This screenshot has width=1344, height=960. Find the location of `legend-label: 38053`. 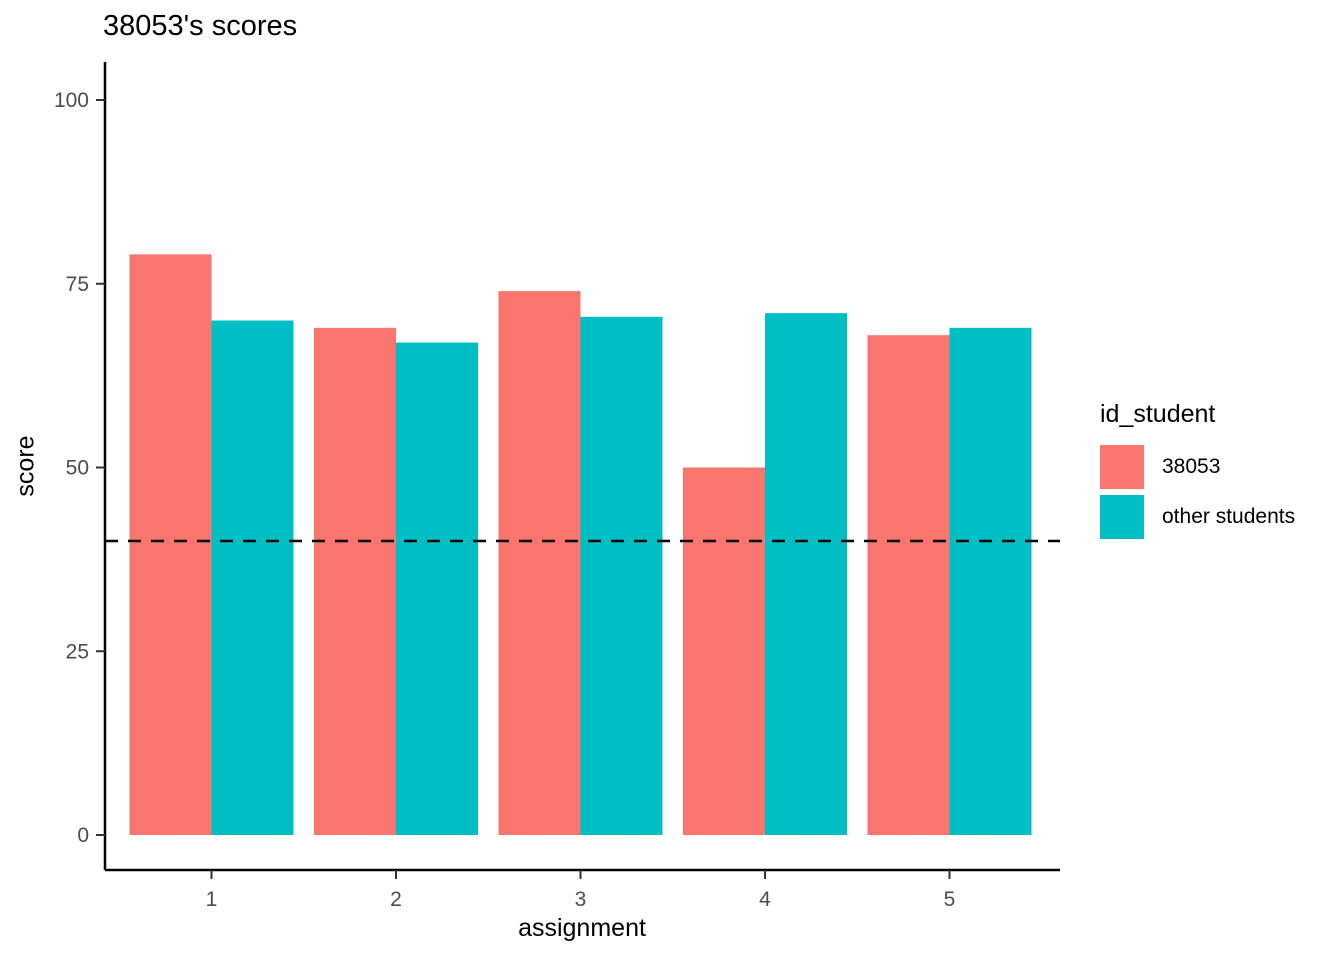

legend-label: 38053 is located at coordinates (1191, 466).